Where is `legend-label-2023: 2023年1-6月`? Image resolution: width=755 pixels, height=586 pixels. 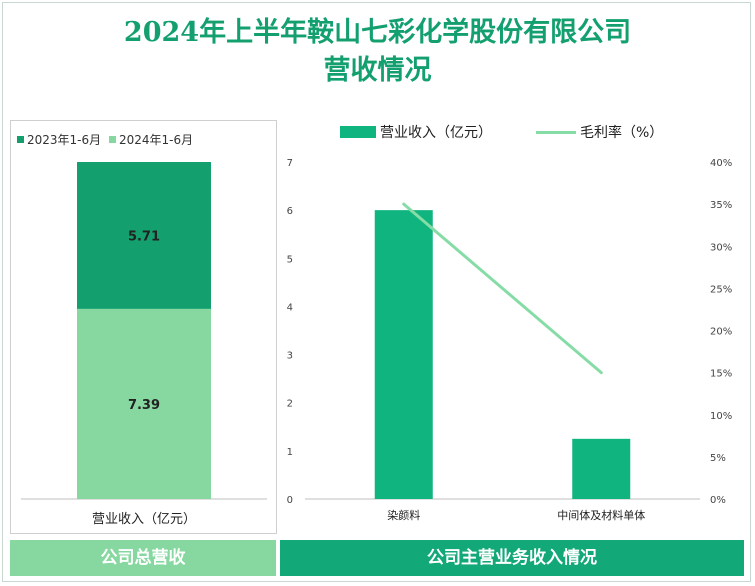
legend-label-2023: 2023年1-6月 is located at coordinates (64, 140).